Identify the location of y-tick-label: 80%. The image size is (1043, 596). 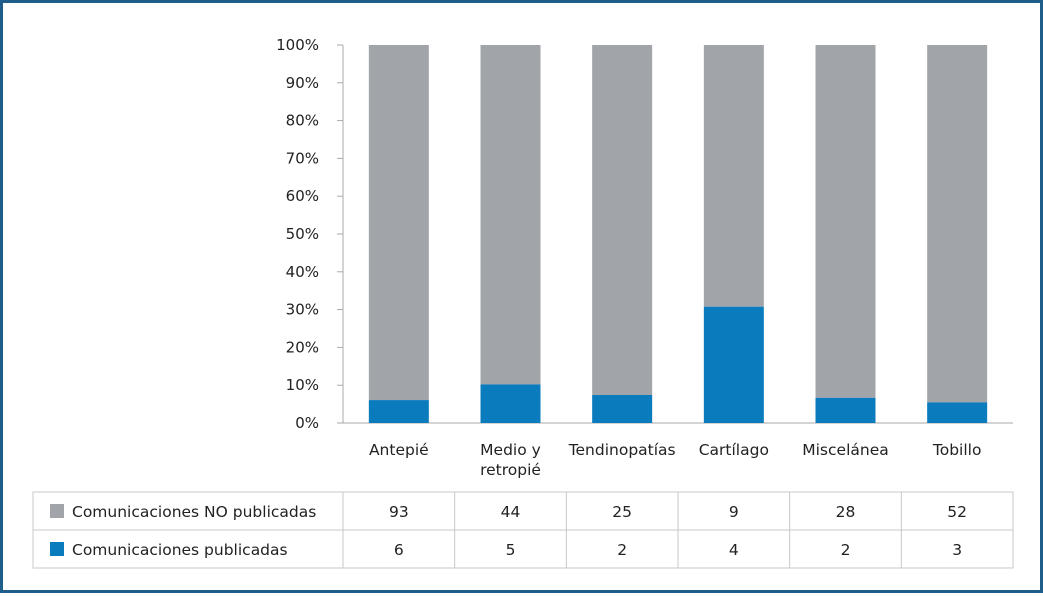
(302, 121).